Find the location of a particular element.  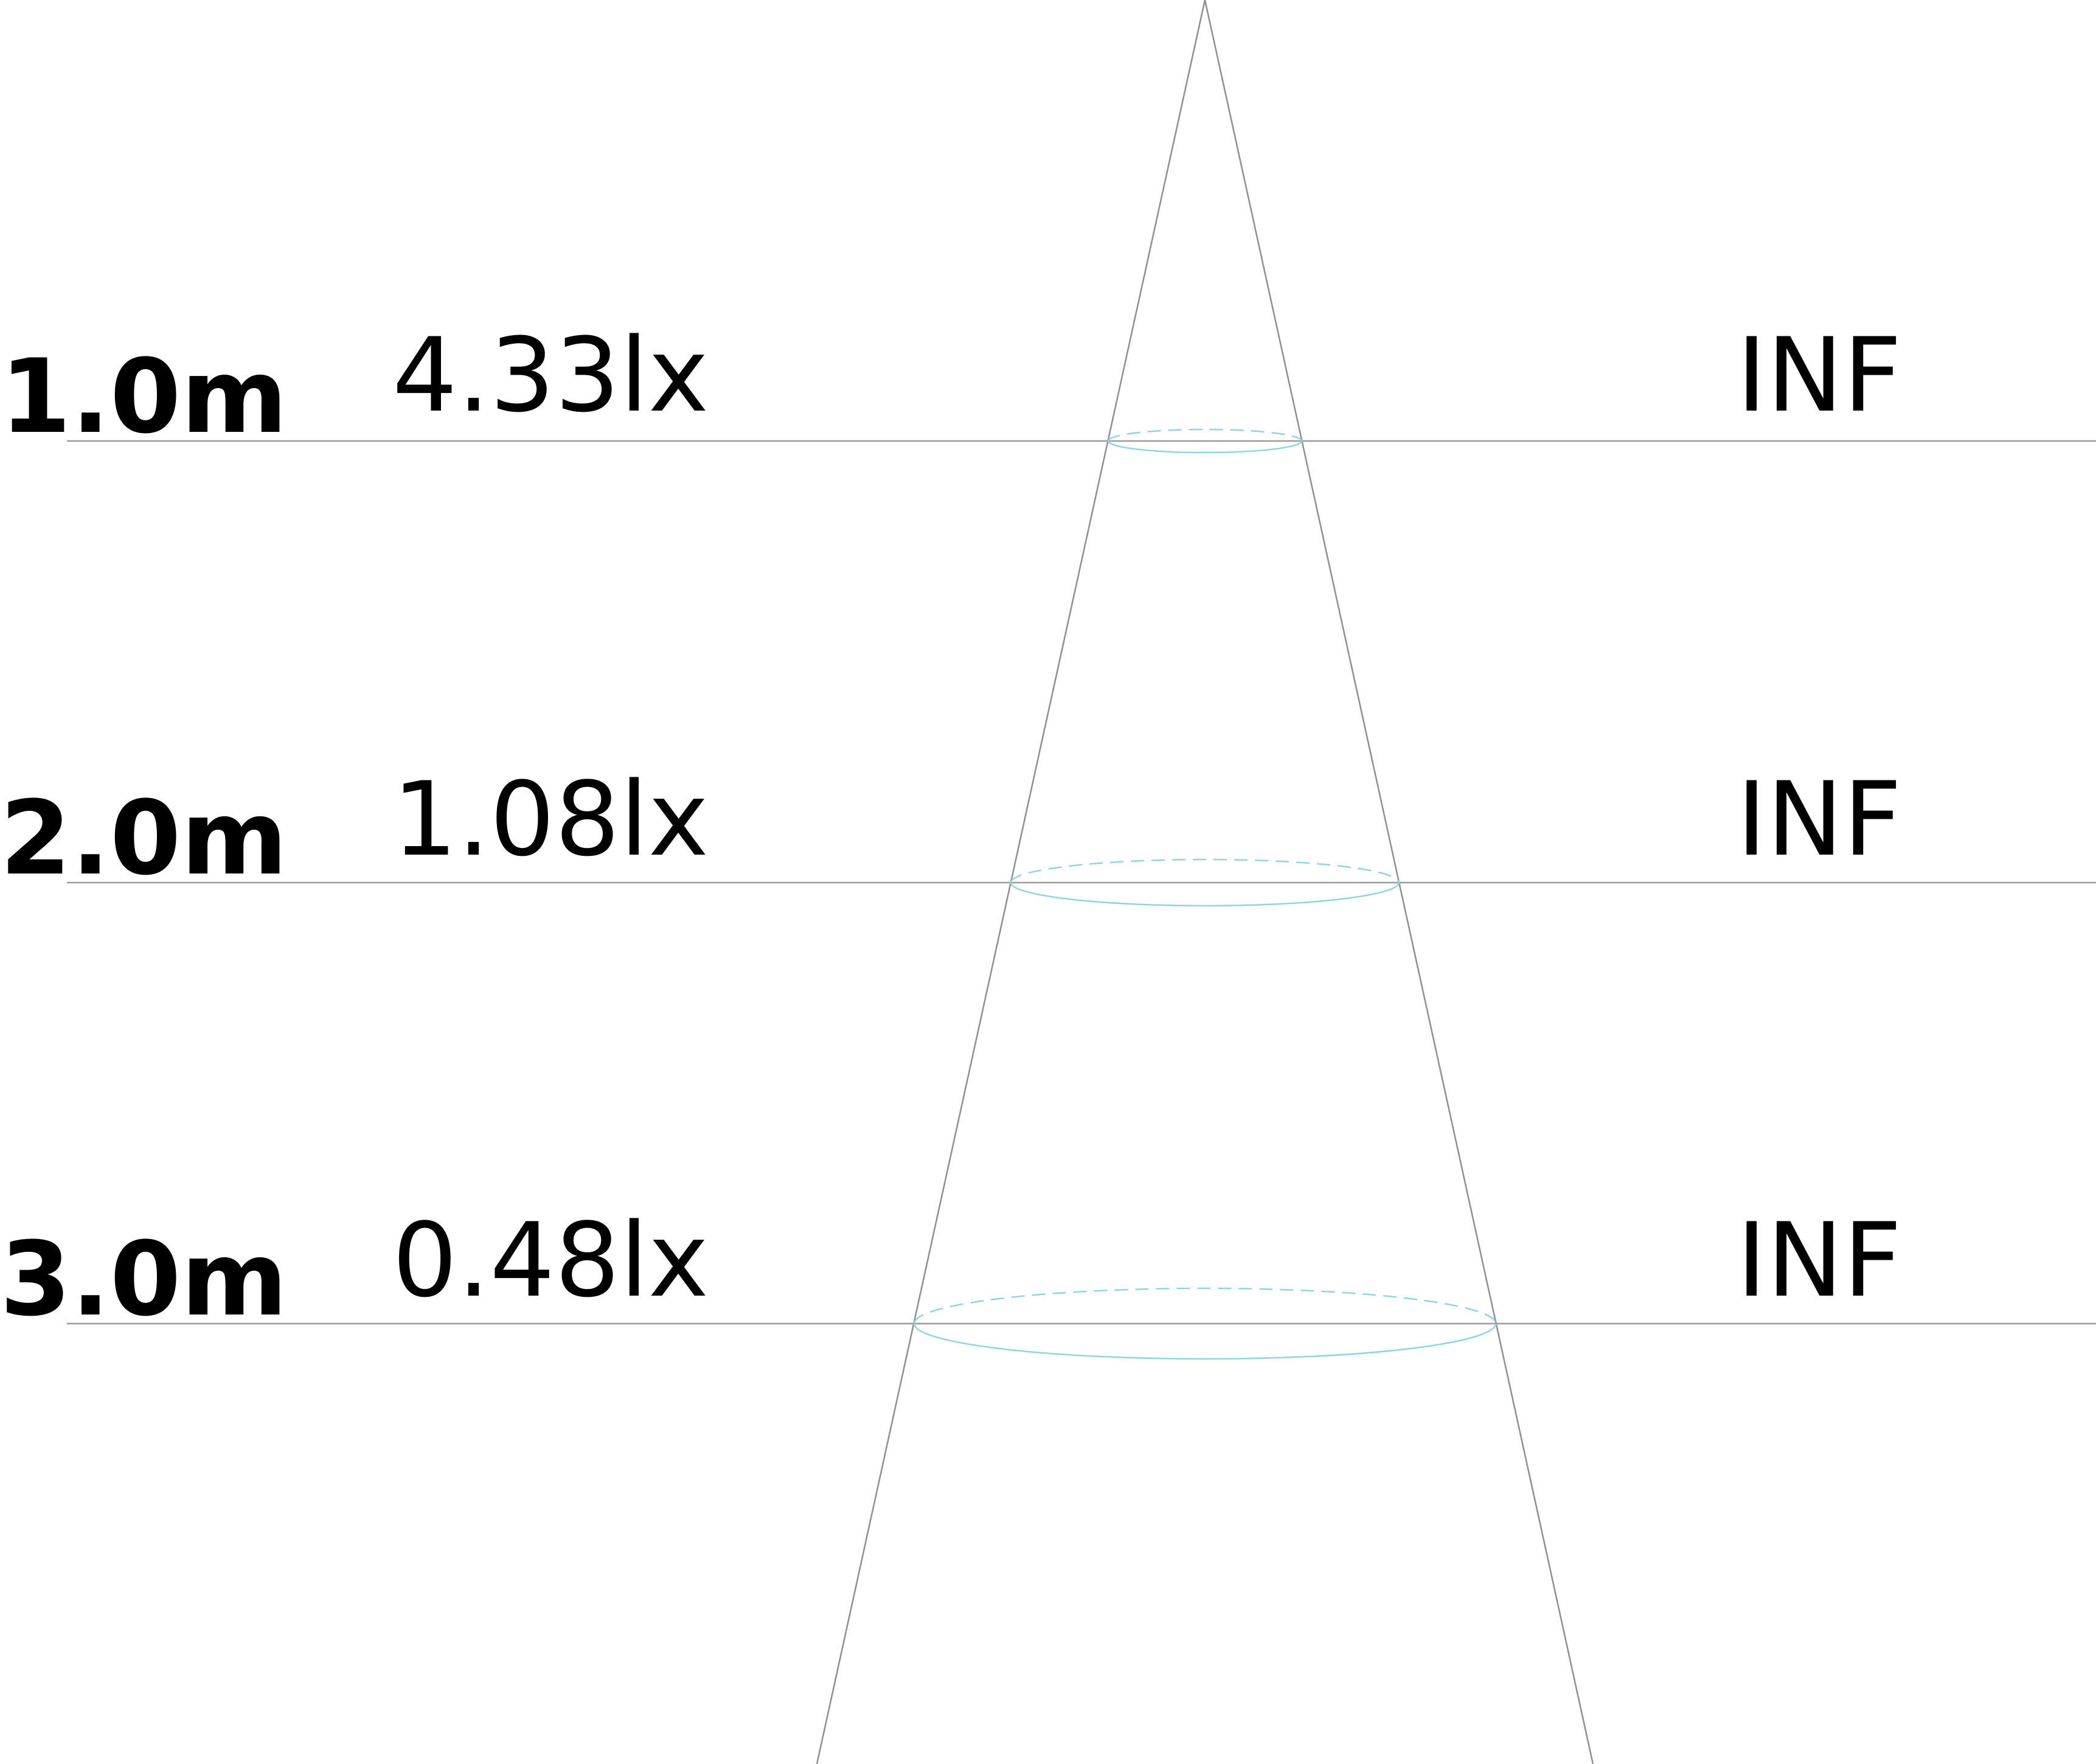

distance-label-3m: 3.0m is located at coordinates (144, 1279).